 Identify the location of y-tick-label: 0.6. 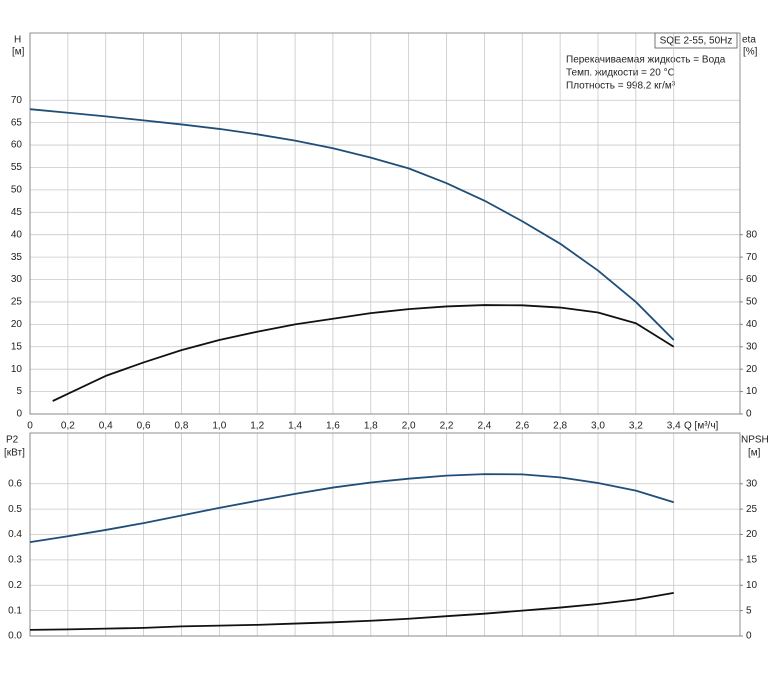
(15, 483).